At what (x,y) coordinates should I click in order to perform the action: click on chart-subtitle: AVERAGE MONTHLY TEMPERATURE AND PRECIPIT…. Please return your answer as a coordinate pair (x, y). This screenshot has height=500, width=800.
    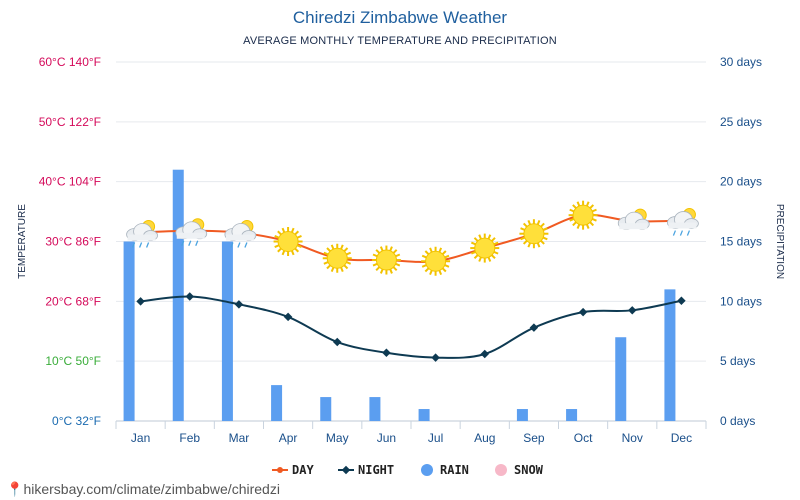
    Looking at the image, I should click on (400, 41).